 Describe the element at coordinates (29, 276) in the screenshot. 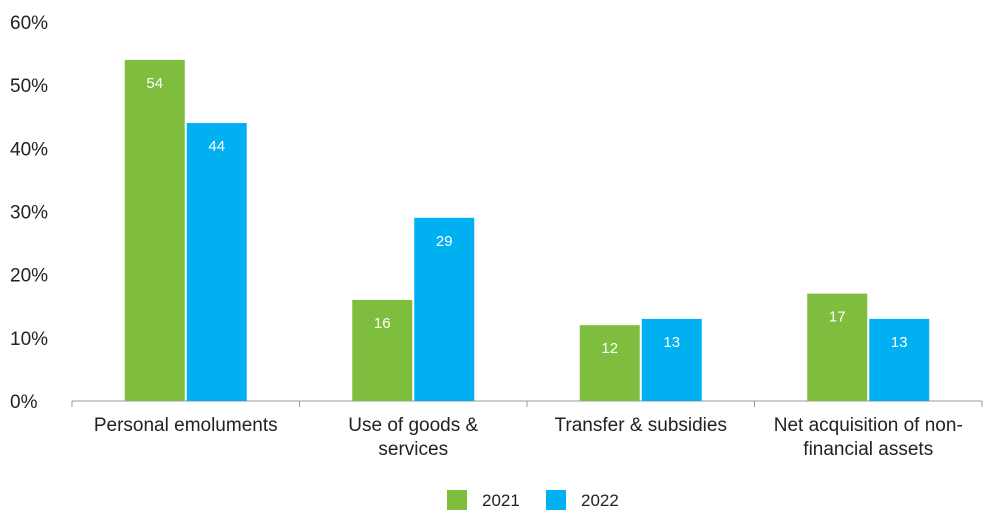

I see `y-tick-label: 20%` at that location.